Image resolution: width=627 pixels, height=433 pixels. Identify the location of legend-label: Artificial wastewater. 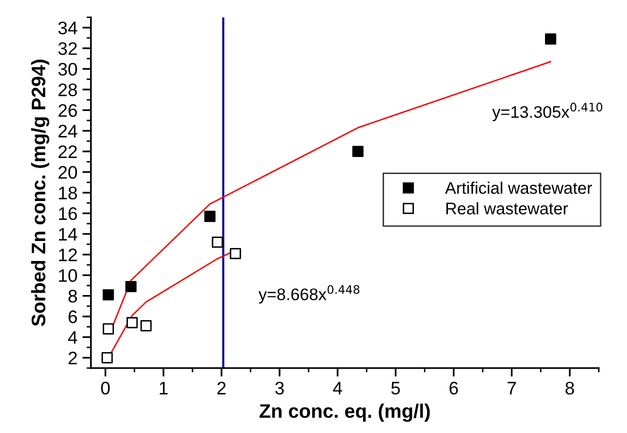
(518, 188).